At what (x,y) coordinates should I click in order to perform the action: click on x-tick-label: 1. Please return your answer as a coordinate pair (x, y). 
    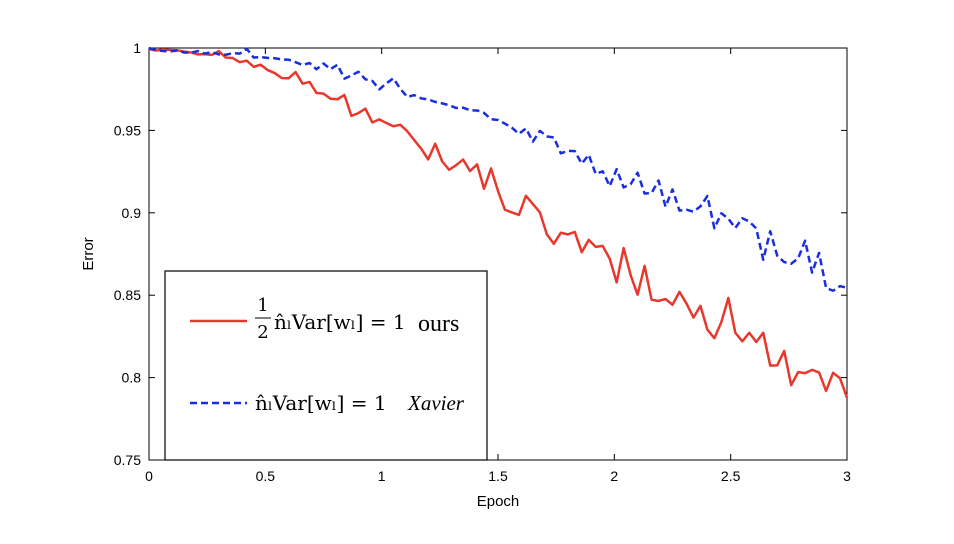
    Looking at the image, I should click on (382, 476).